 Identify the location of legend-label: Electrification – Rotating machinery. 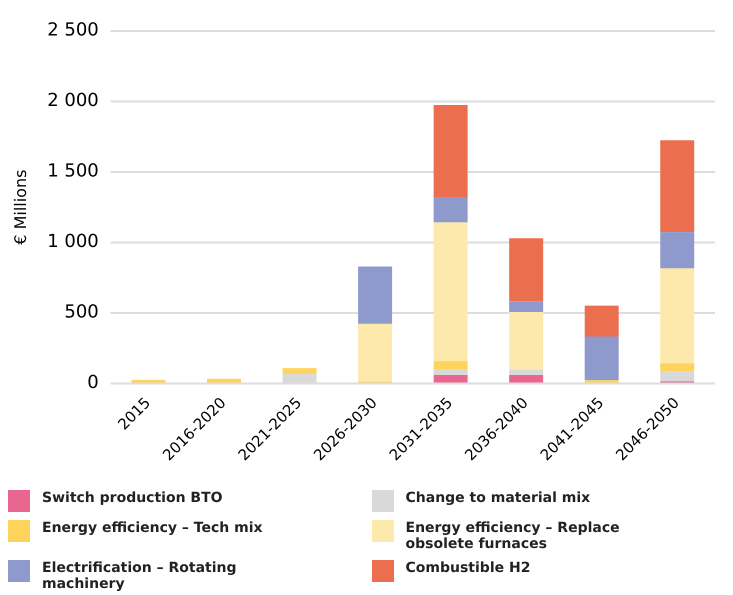
(140, 576).